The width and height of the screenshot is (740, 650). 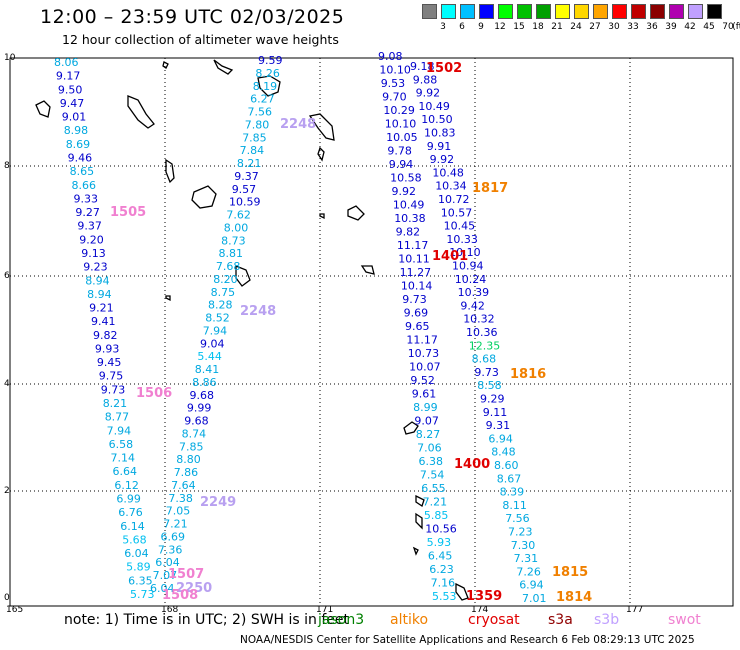 What do you see at coordinates (439, 146) in the screenshot?
I see `wave-height-value: 9.91` at bounding box center [439, 146].